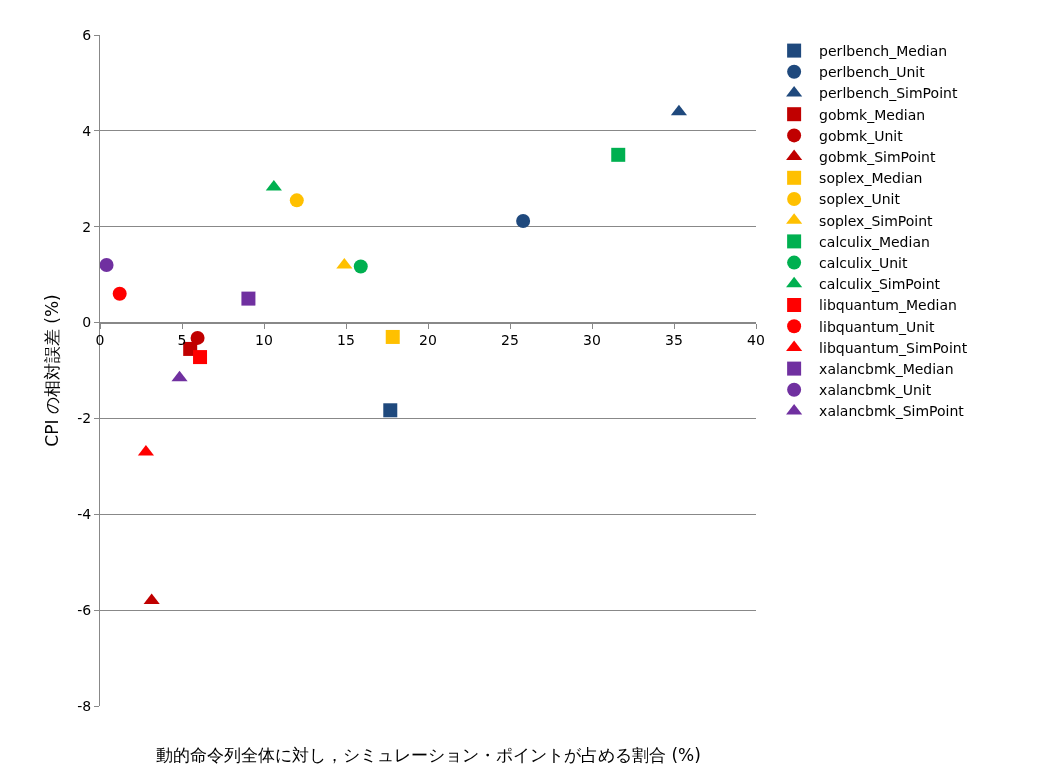 The height and width of the screenshot is (764, 1056). I want to click on legend-label: perlbench_Unit, so click(872, 72).